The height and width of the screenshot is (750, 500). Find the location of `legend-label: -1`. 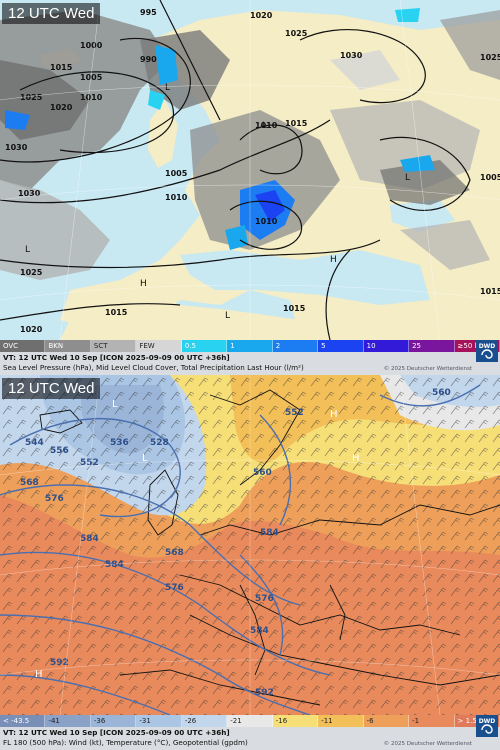

legend-label: -1 is located at coordinates (416, 721).